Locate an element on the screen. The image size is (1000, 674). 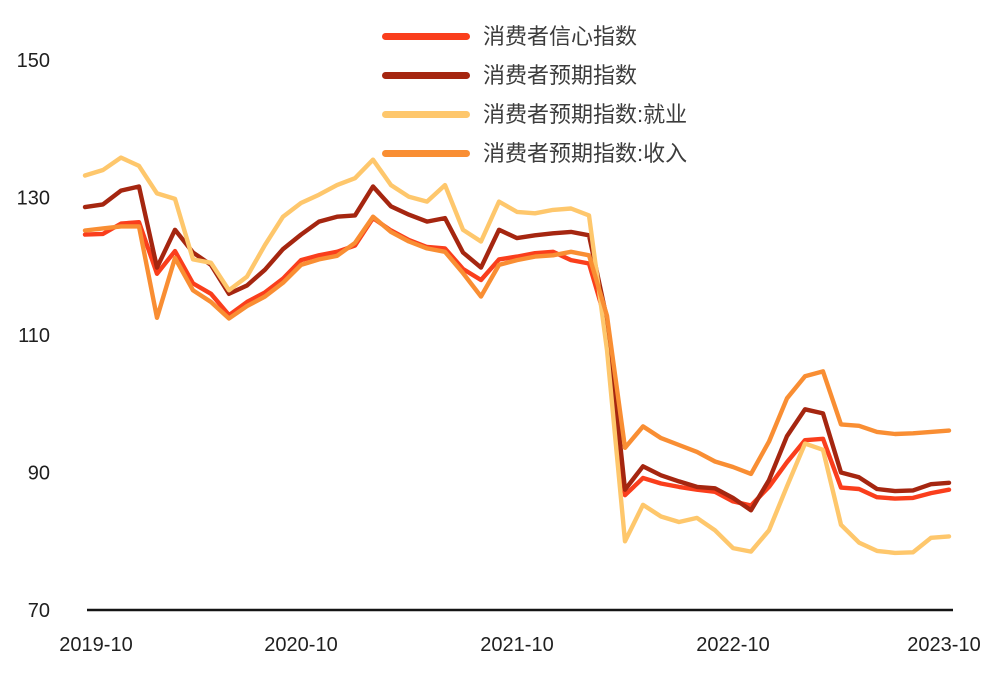
y-tick-label: 110 is located at coordinates (34, 336).